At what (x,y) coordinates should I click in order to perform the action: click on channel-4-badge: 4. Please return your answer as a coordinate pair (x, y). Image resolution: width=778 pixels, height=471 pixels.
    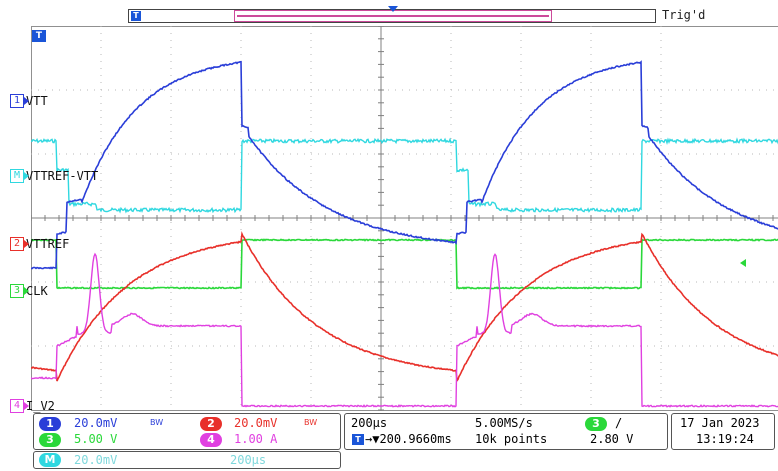
    Looking at the image, I should click on (19, 406).